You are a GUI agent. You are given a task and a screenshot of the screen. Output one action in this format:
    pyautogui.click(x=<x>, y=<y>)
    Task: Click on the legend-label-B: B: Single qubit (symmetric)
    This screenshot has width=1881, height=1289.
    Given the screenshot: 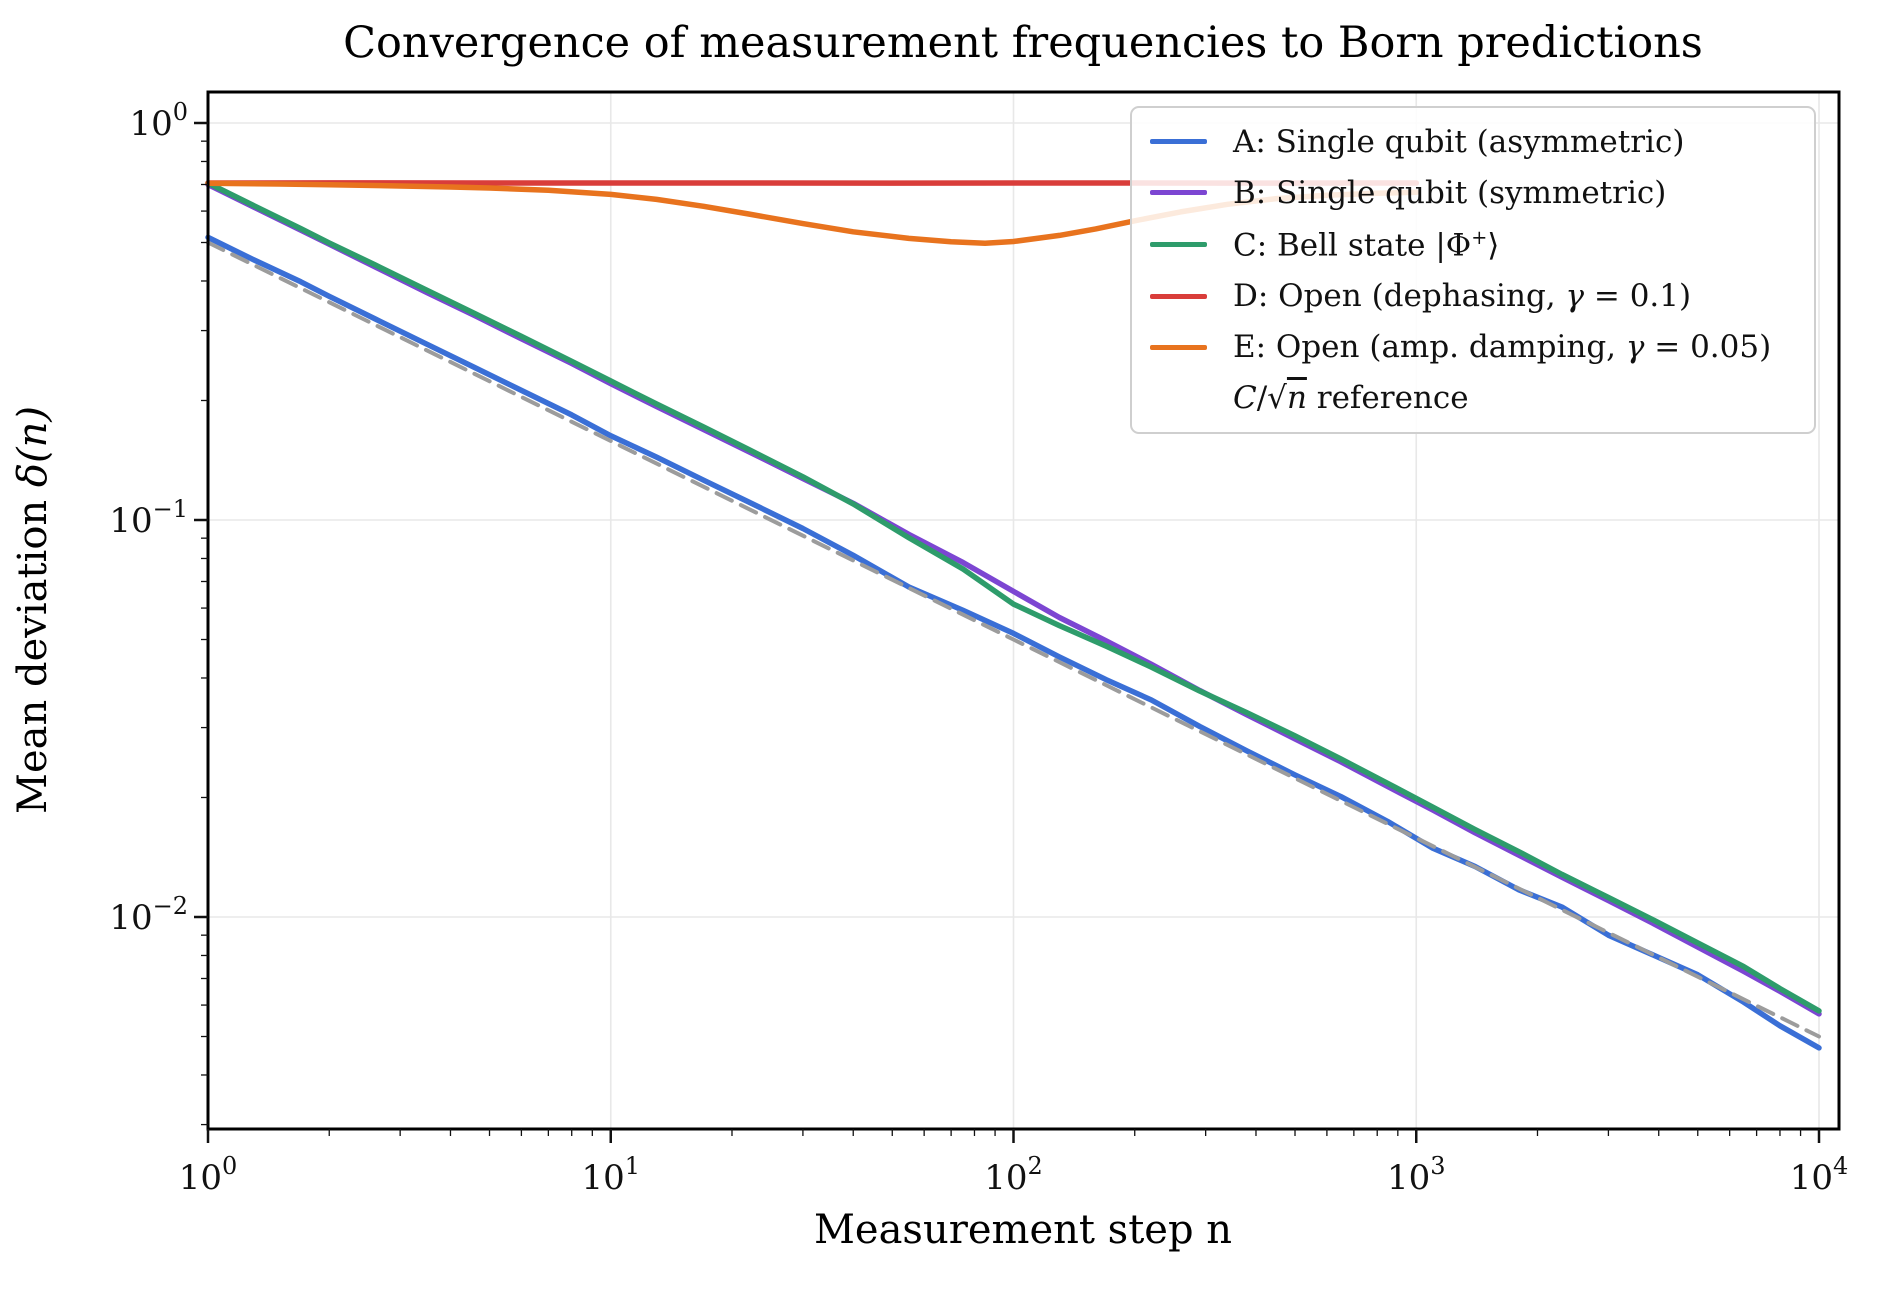 What is the action you would take?
    pyautogui.click(x=1450, y=192)
    